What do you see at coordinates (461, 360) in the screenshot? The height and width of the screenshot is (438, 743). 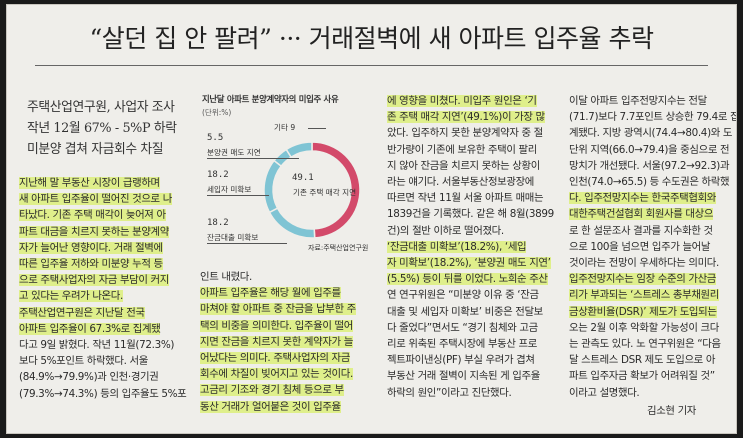 I see `text-line: 젝트파이낸싱(PF) 부실 우려가 겹쳐` at bounding box center [461, 360].